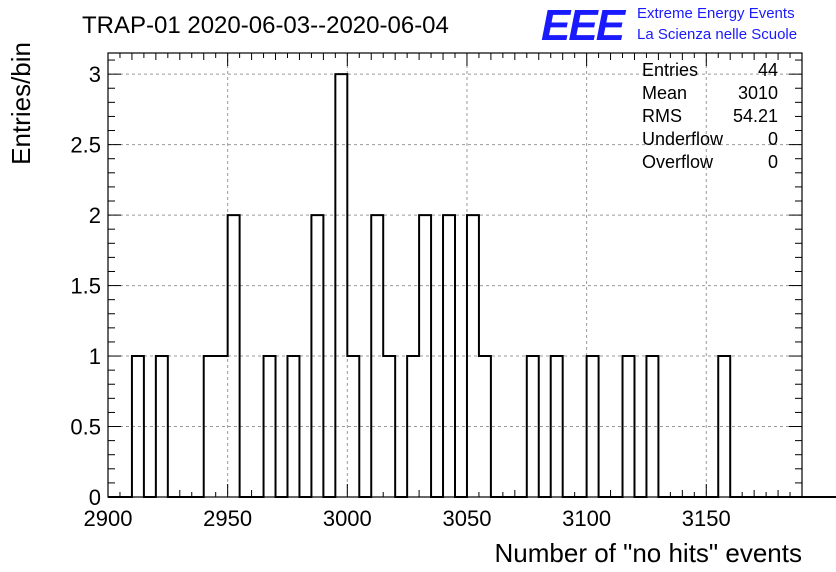 The width and height of the screenshot is (836, 572). I want to click on x-axis-title: Number of "no hits" events, so click(649, 553).